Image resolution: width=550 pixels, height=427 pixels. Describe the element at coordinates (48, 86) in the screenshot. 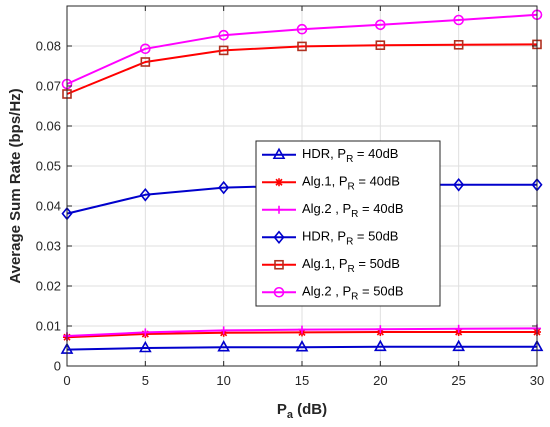

I see `y-tick-label: 0.07` at that location.